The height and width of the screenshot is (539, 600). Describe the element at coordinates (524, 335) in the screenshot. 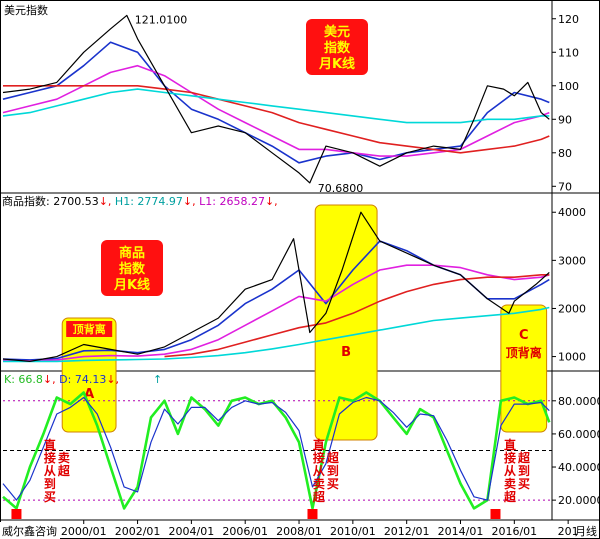

I see `box-letter: C` at that location.